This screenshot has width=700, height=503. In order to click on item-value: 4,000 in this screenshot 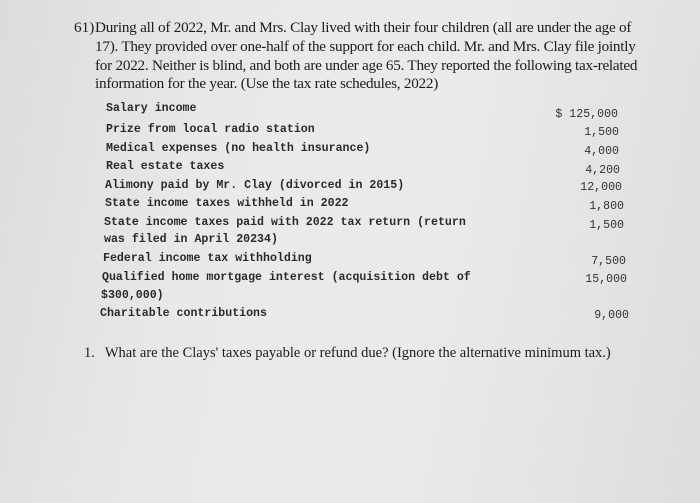, I will do `click(601, 151)`.